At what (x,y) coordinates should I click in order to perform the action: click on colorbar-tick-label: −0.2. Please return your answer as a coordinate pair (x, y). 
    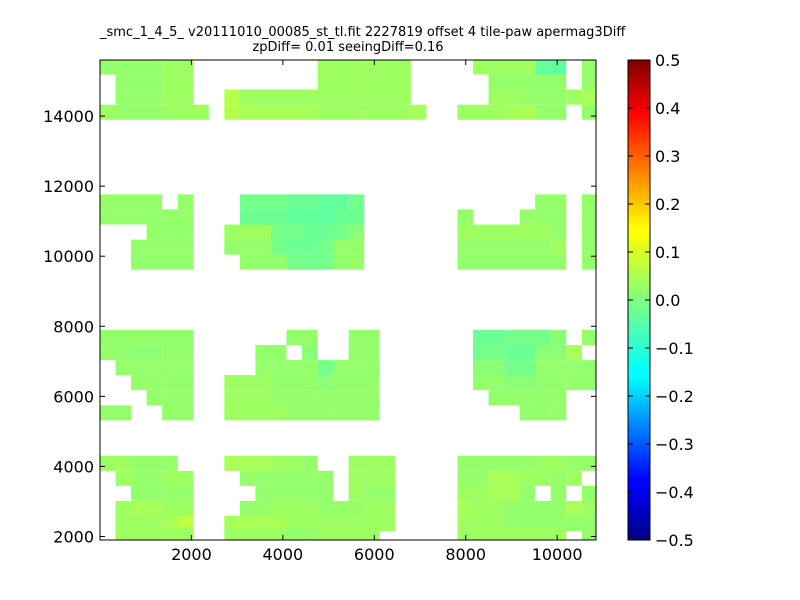
    Looking at the image, I should click on (674, 396).